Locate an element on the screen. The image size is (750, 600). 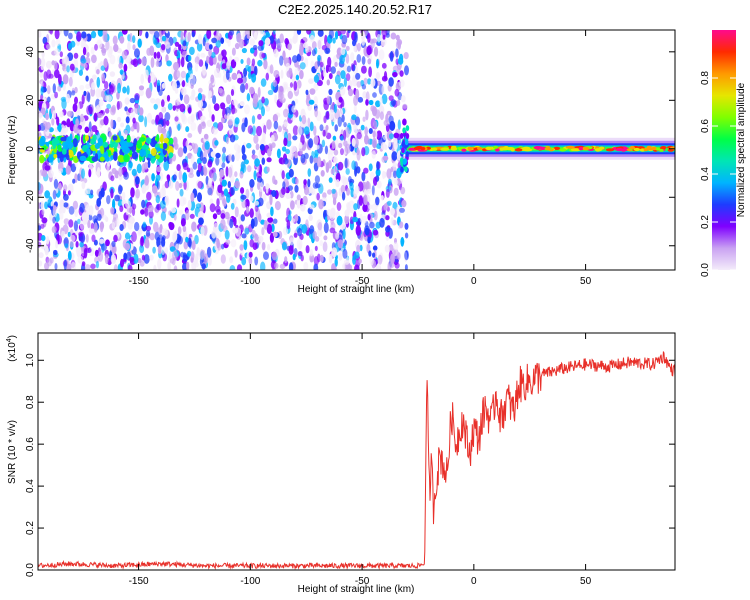
x-tick-label: 50 is located at coordinates (586, 281).